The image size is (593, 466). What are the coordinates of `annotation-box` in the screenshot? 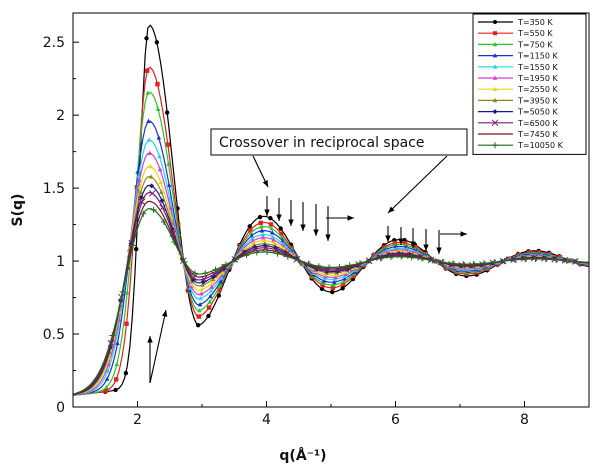 It's located at (339, 142).